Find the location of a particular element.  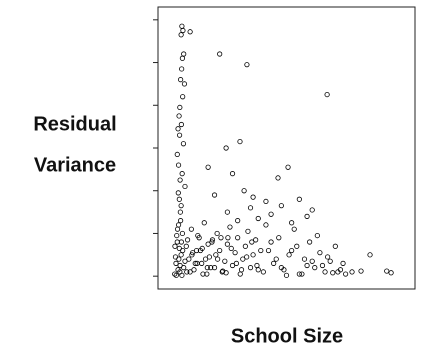

y-axis-label: Residual is located at coordinates (74, 124).